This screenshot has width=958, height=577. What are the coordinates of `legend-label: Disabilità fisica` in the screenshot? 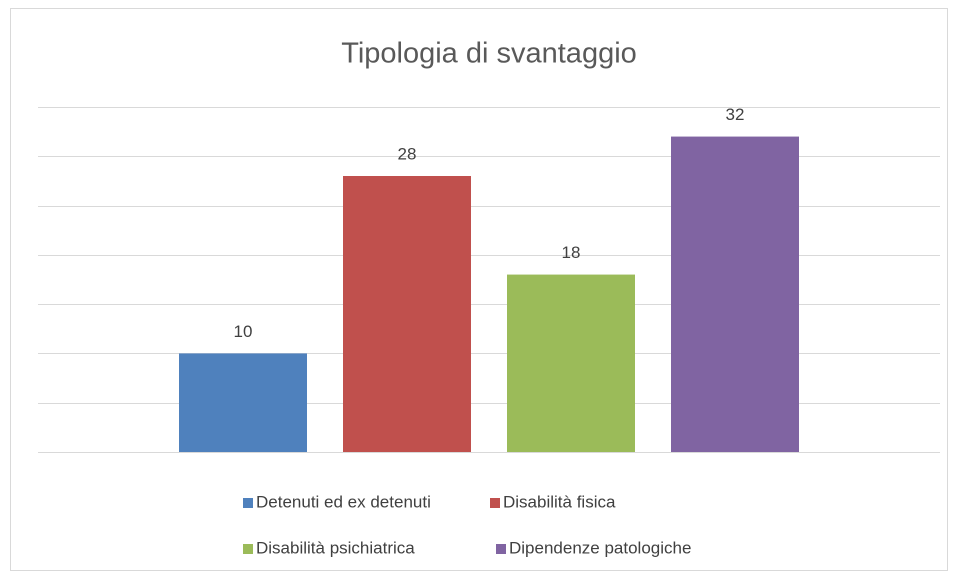 It's located at (559, 501).